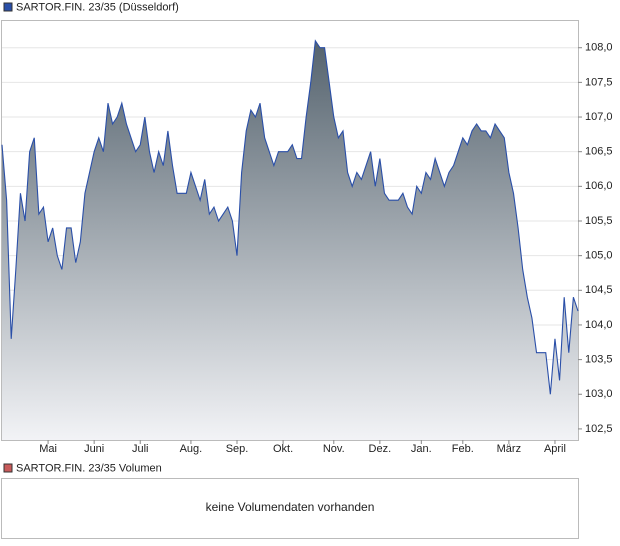 The width and height of the screenshot is (620, 546). I want to click on y-tick-label: 105,0, so click(599, 256).